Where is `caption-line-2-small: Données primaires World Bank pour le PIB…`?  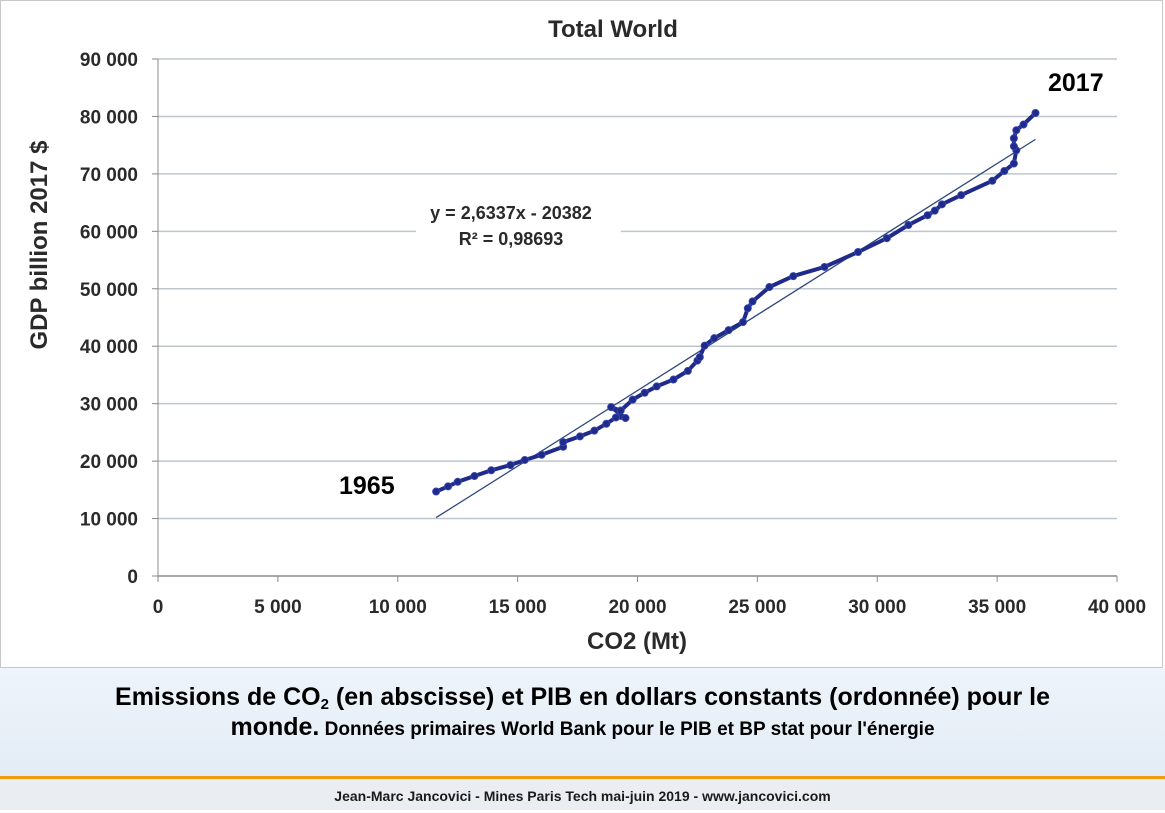
caption-line-2-small: Données primaires World Bank pour le PIB… is located at coordinates (627, 729).